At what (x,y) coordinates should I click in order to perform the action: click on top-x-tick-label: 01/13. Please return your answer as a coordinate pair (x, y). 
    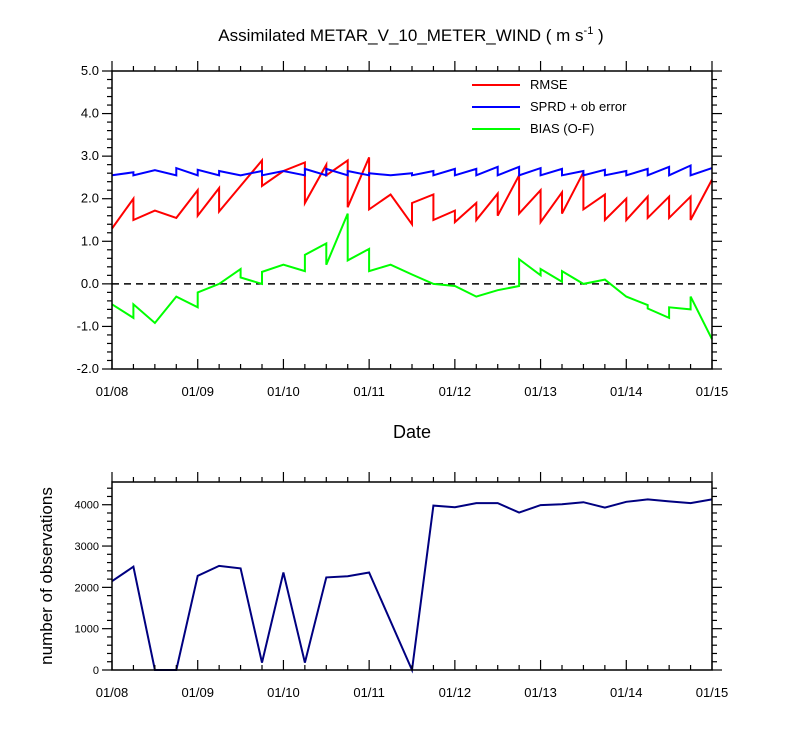
    Looking at the image, I should click on (540, 391).